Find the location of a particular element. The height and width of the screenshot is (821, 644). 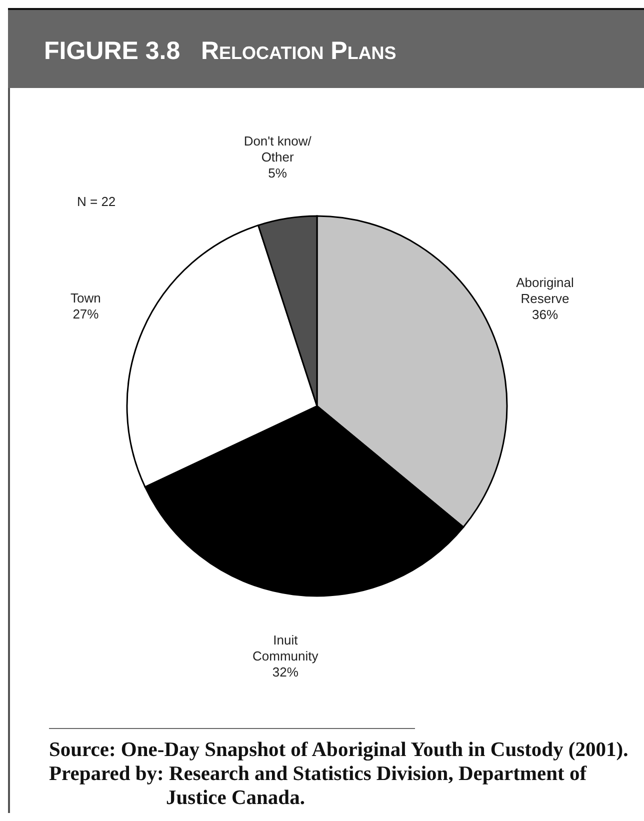

slice-label: Inuit Community is located at coordinates (285, 648).